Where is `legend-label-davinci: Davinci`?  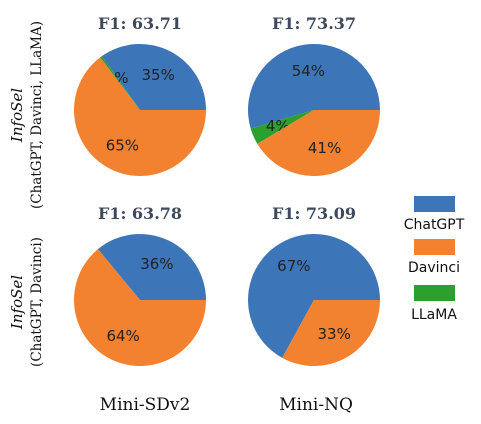
legend-label-davinci: Davinci is located at coordinates (434, 268).